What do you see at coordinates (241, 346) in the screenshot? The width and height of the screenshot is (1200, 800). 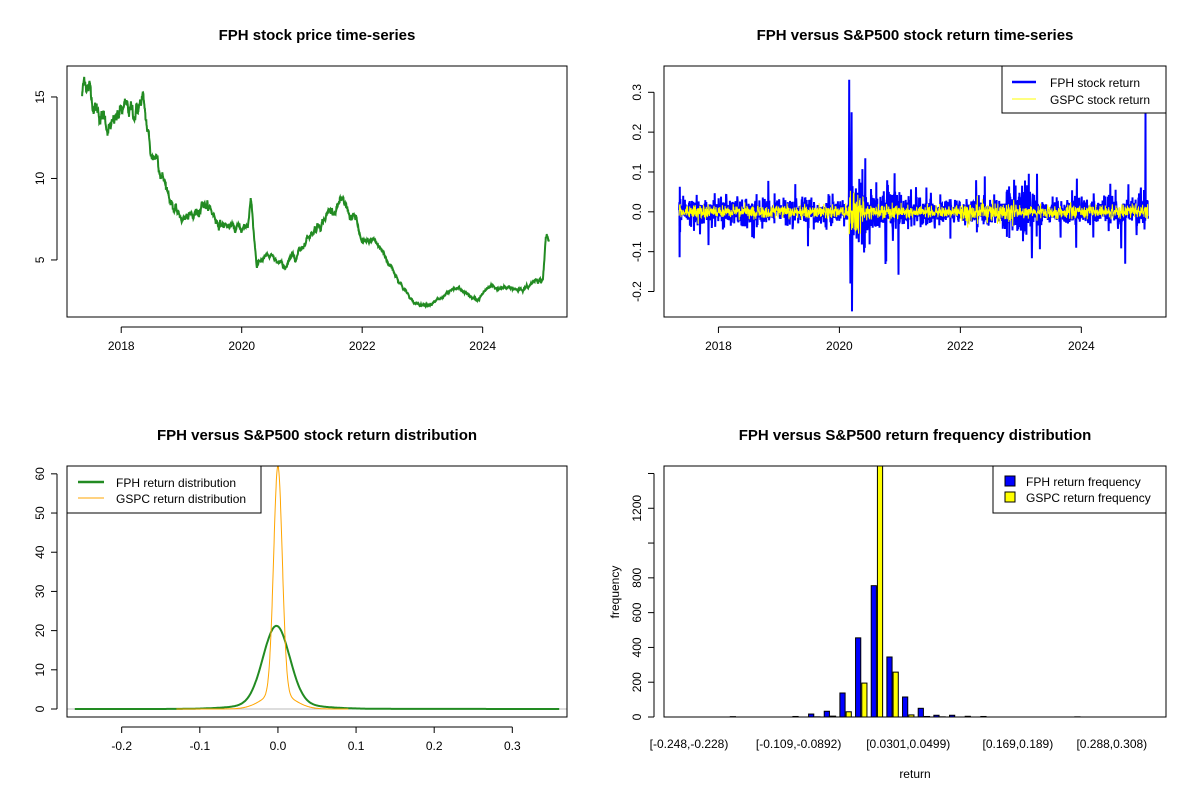 I see `price-x-tick-label: 2020` at bounding box center [241, 346].